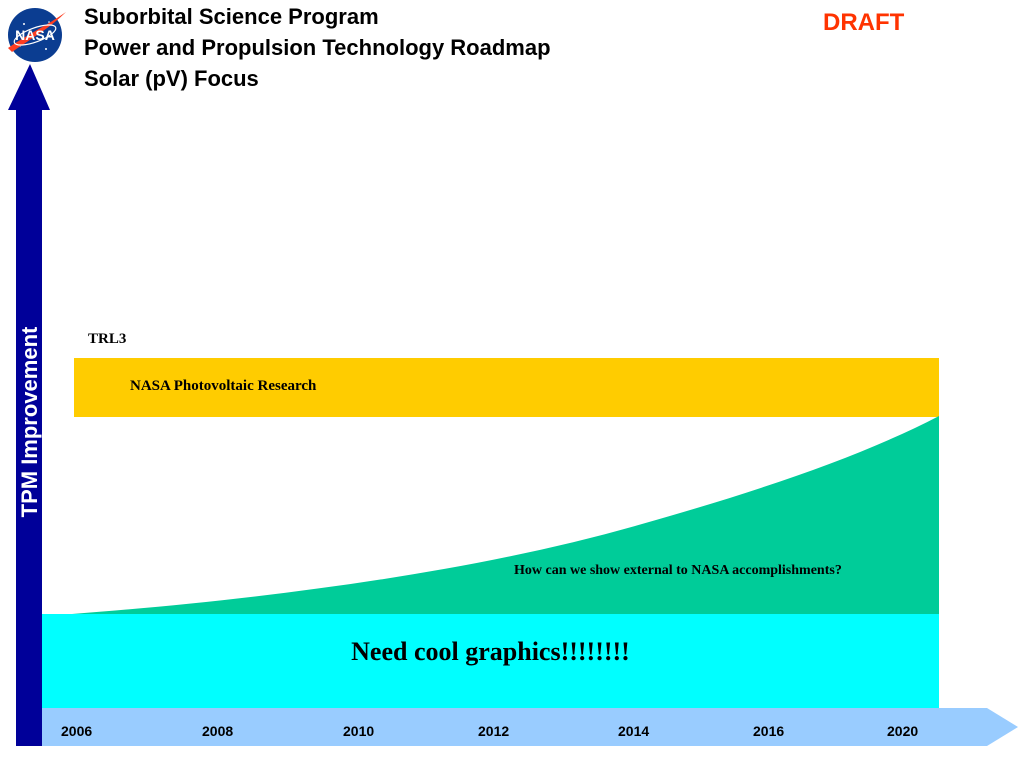 The width and height of the screenshot is (1024, 768). I want to click on tpm-improvement-arrow, so click(29, 405).